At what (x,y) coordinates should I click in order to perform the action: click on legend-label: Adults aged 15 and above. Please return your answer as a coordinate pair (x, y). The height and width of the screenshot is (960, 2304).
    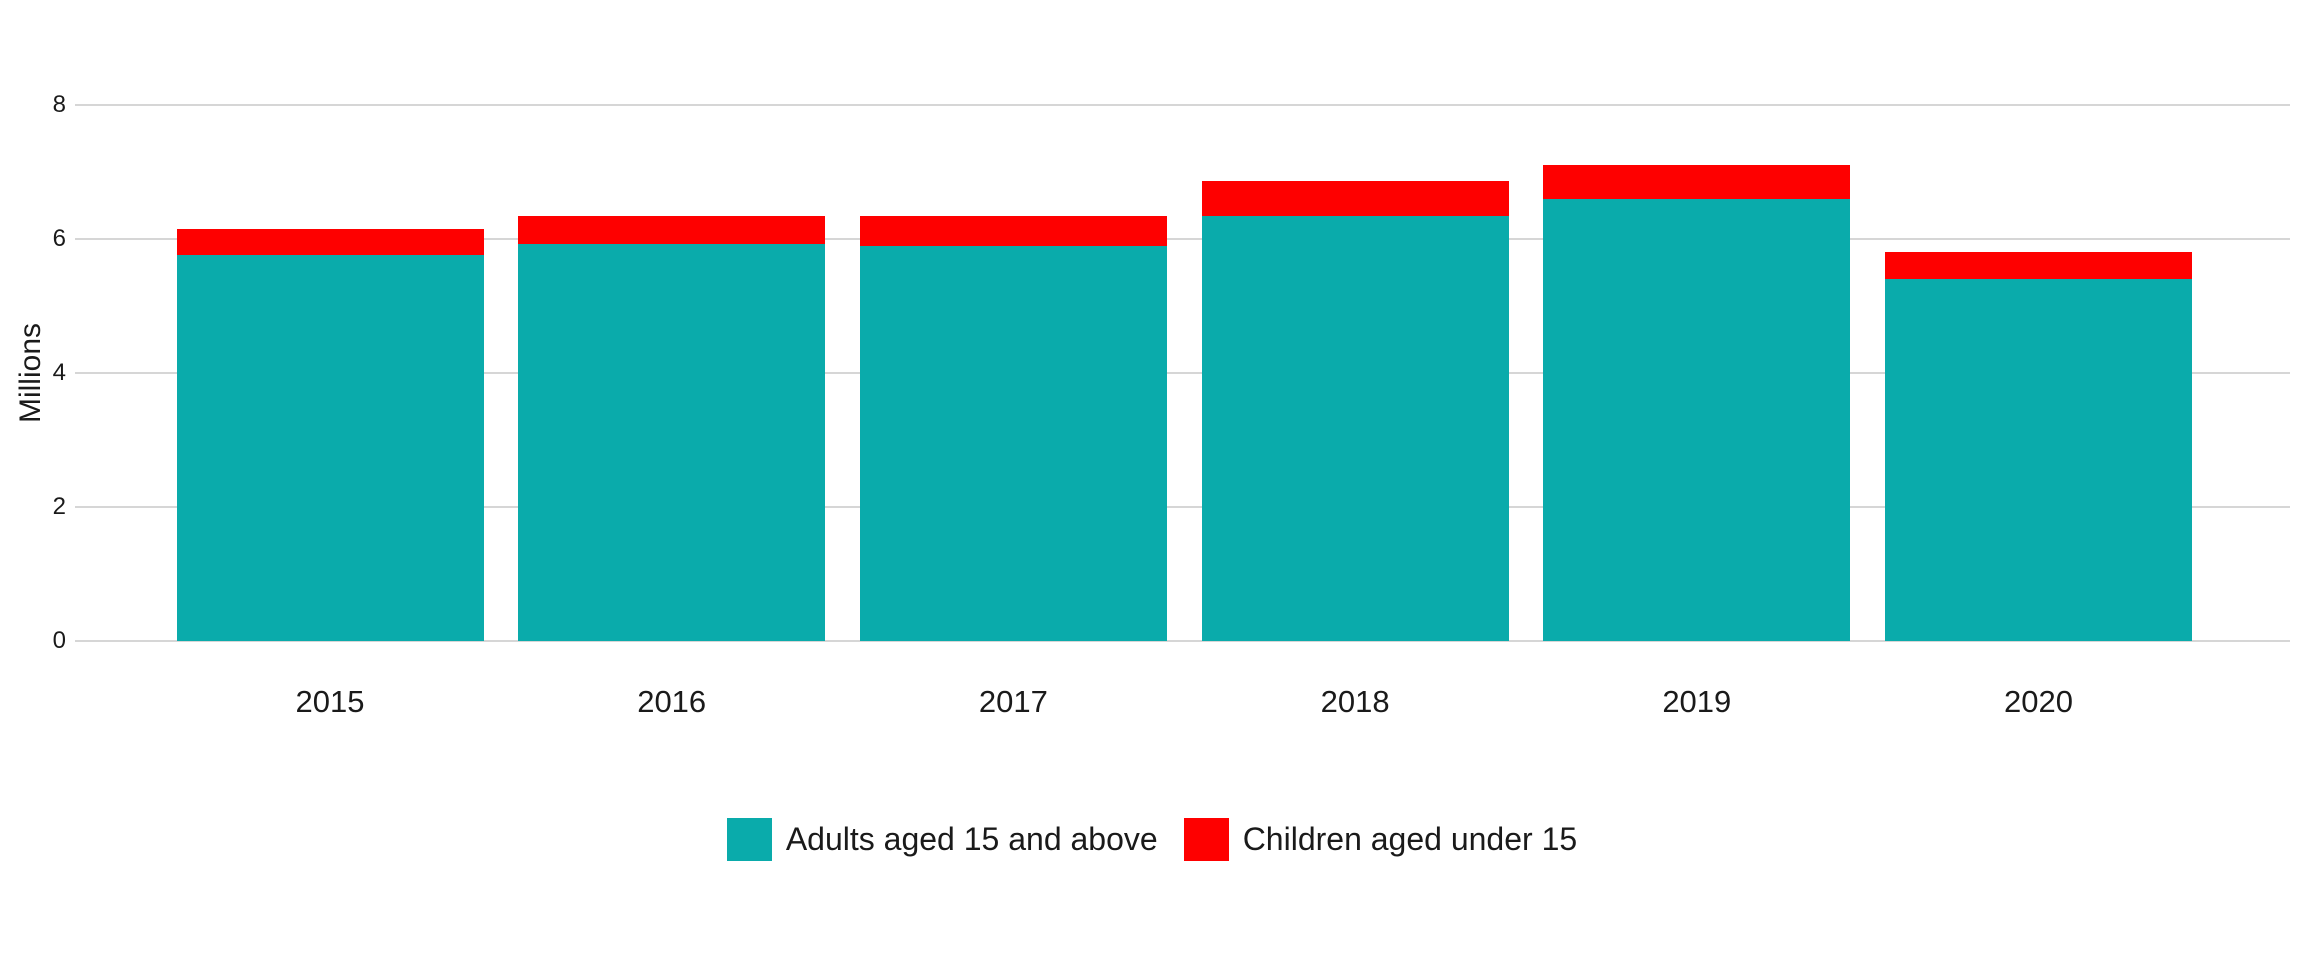
    Looking at the image, I should click on (971, 839).